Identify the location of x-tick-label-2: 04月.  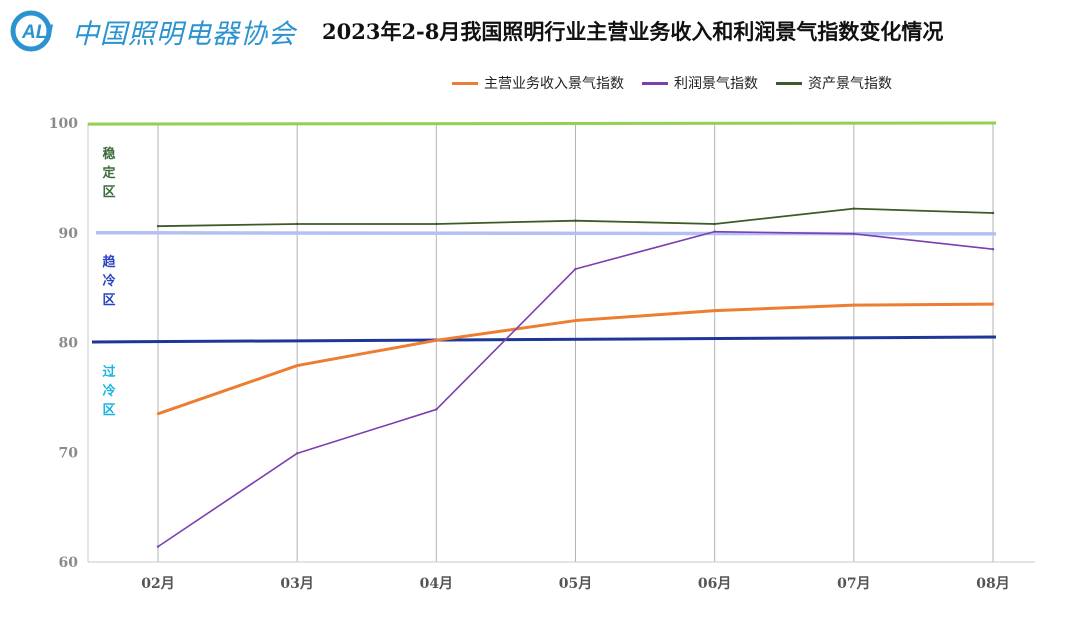
(436, 584).